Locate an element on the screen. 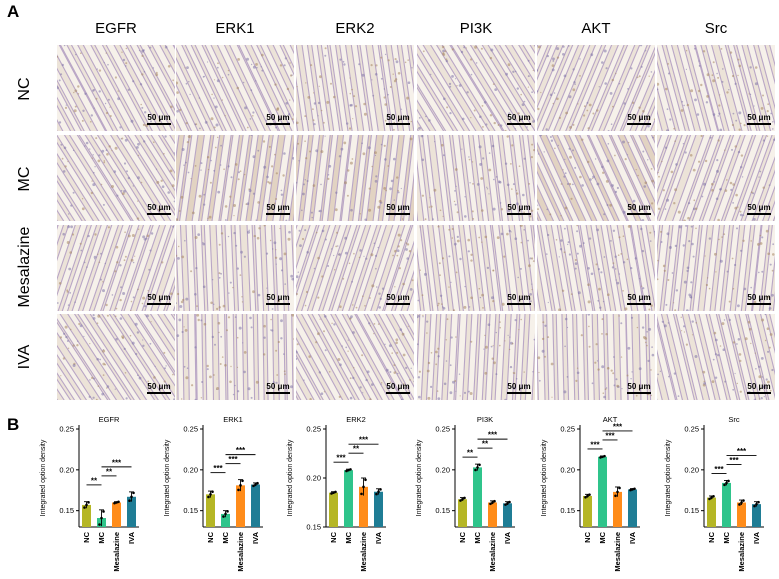 Image resolution: width=779 pixels, height=579 pixels. ihc-image-mesalazine-erk2: 50 μm is located at coordinates (355, 268).